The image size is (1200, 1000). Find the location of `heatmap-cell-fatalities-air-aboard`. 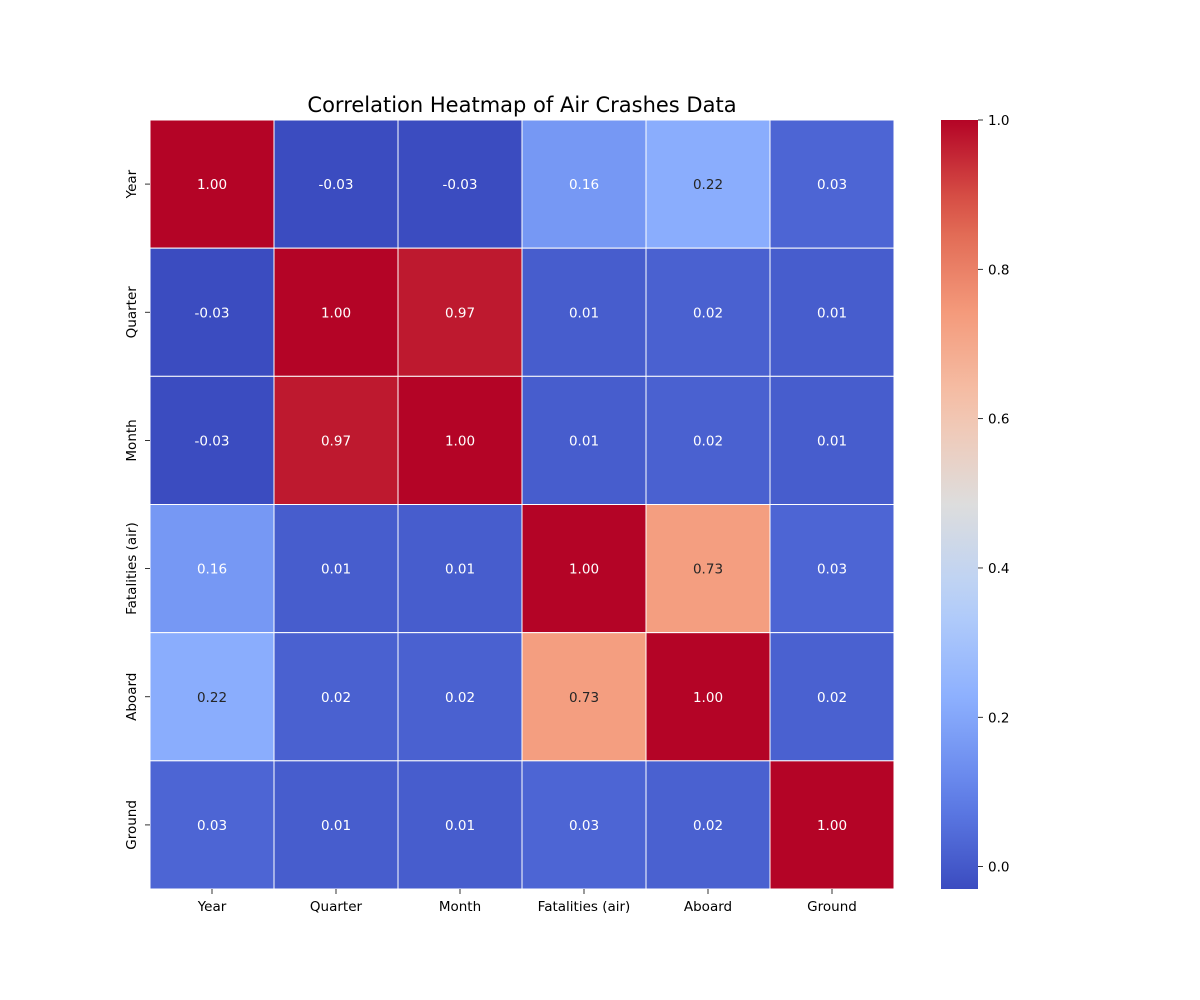

heatmap-cell-fatalities-air-aboard is located at coordinates (708, 569).